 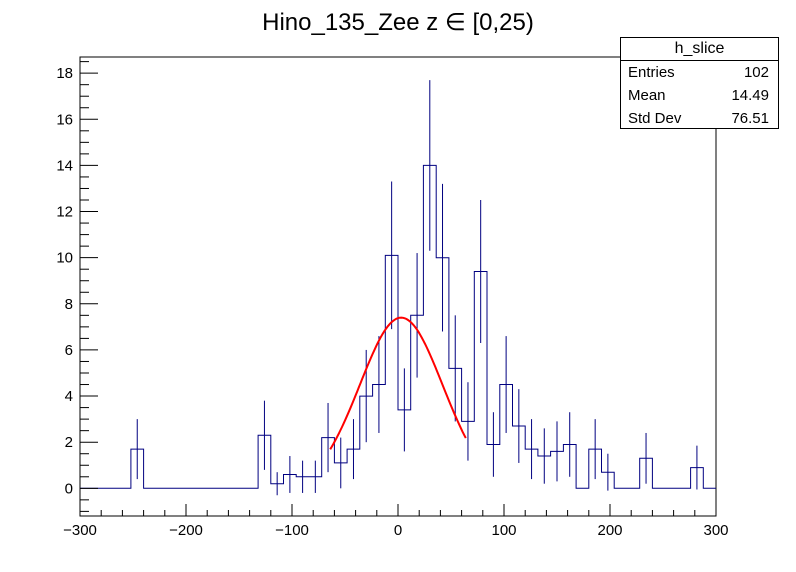 I want to click on x-tick-label: 200, so click(x=609, y=530).